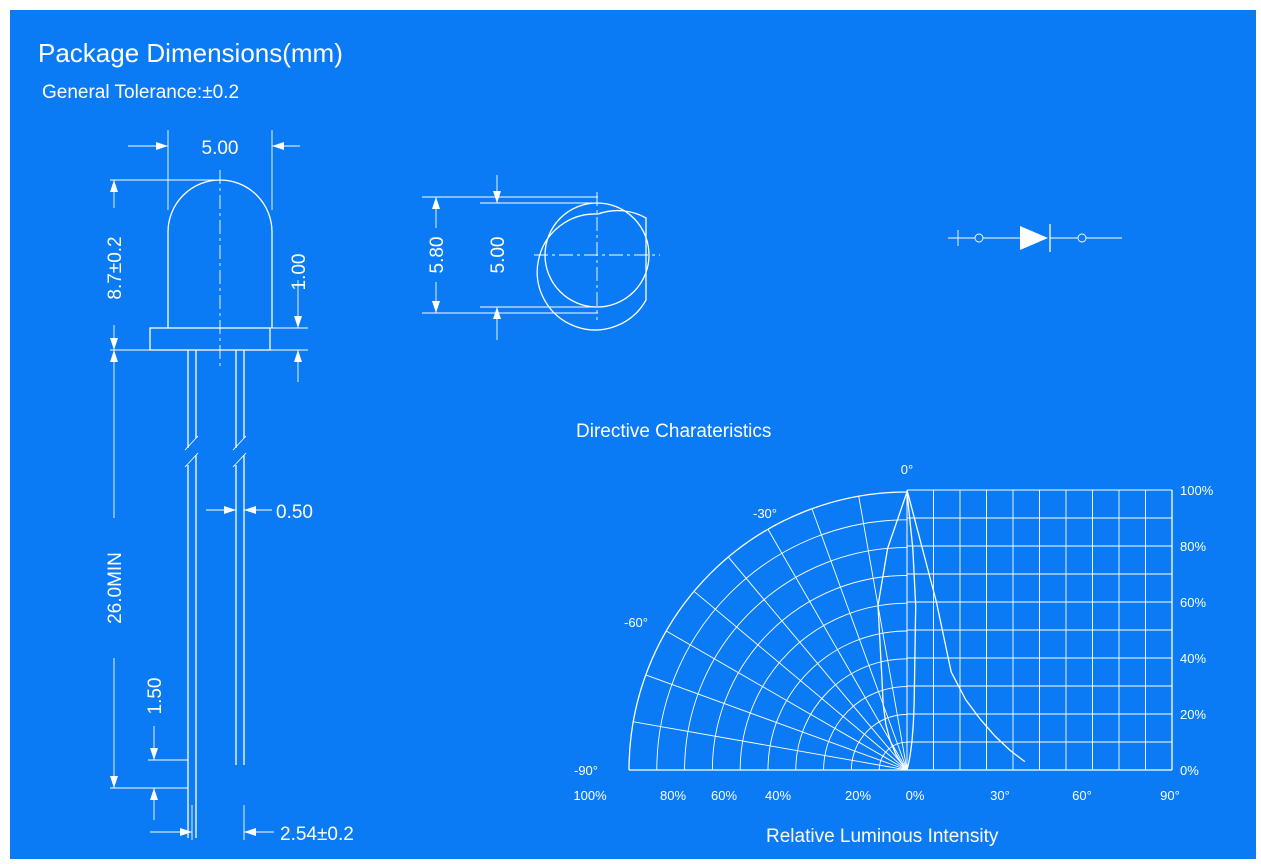 The height and width of the screenshot is (864, 1261). Describe the element at coordinates (155, 696) in the screenshot. I see `dim-lead-offset-label: 1.50` at that location.